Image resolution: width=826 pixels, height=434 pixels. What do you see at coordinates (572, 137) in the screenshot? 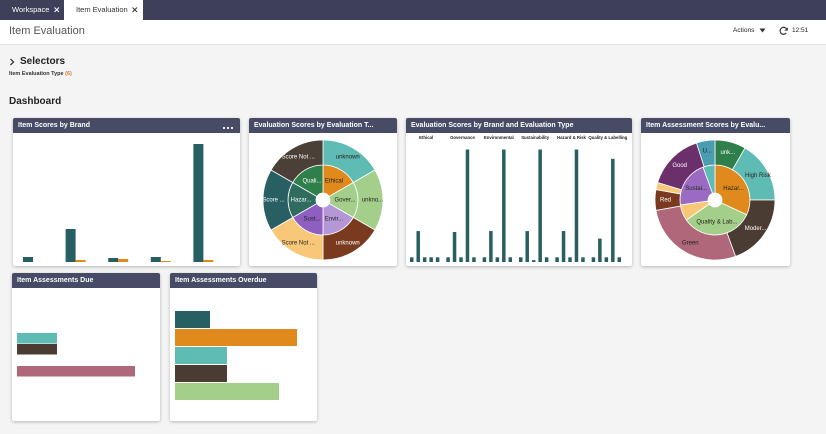
I see `category-label: Hazard & Risk` at bounding box center [572, 137].